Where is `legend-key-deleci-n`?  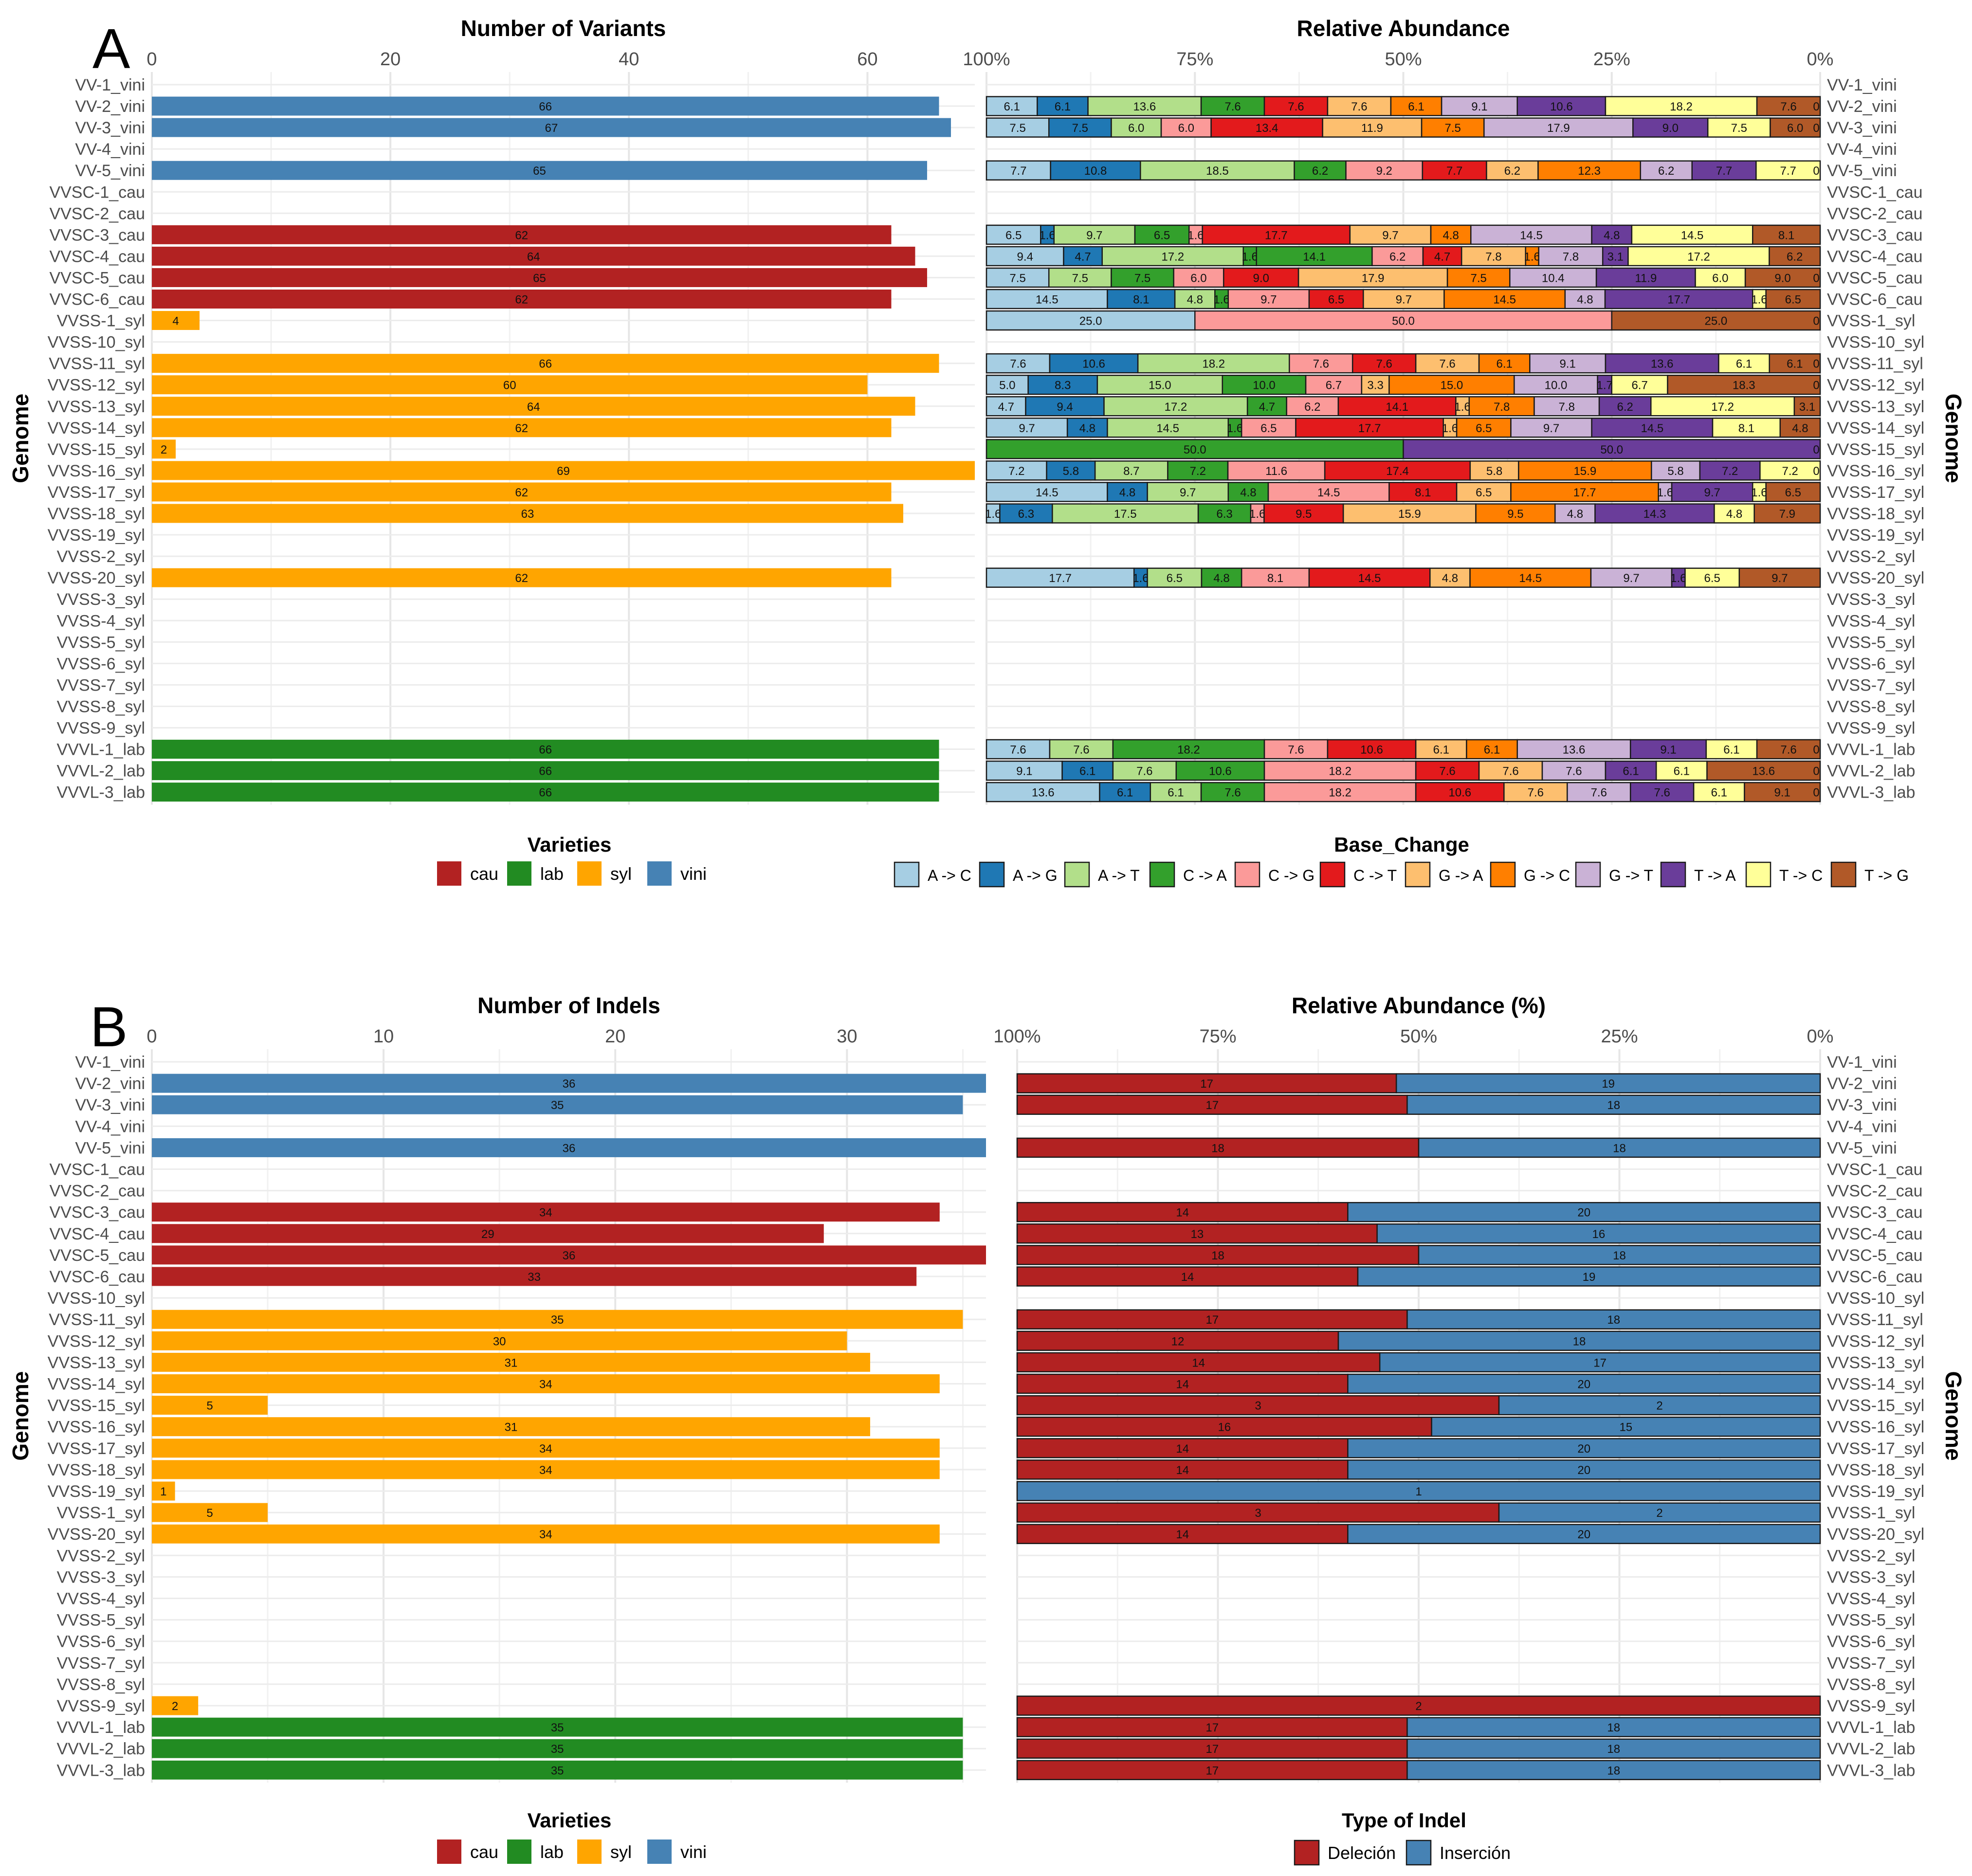
legend-key-deleci-n is located at coordinates (1307, 1853).